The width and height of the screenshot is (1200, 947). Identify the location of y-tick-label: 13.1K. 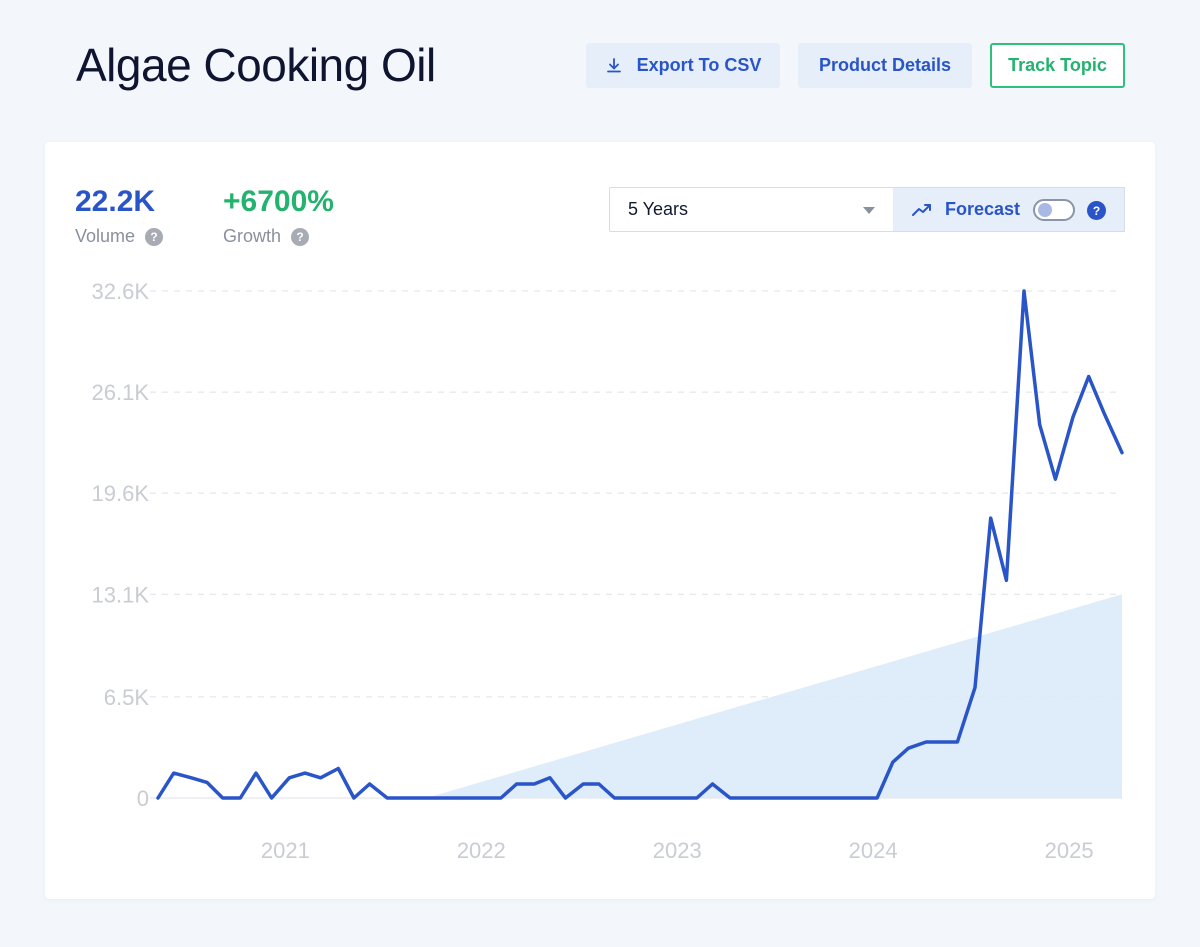
(121, 594).